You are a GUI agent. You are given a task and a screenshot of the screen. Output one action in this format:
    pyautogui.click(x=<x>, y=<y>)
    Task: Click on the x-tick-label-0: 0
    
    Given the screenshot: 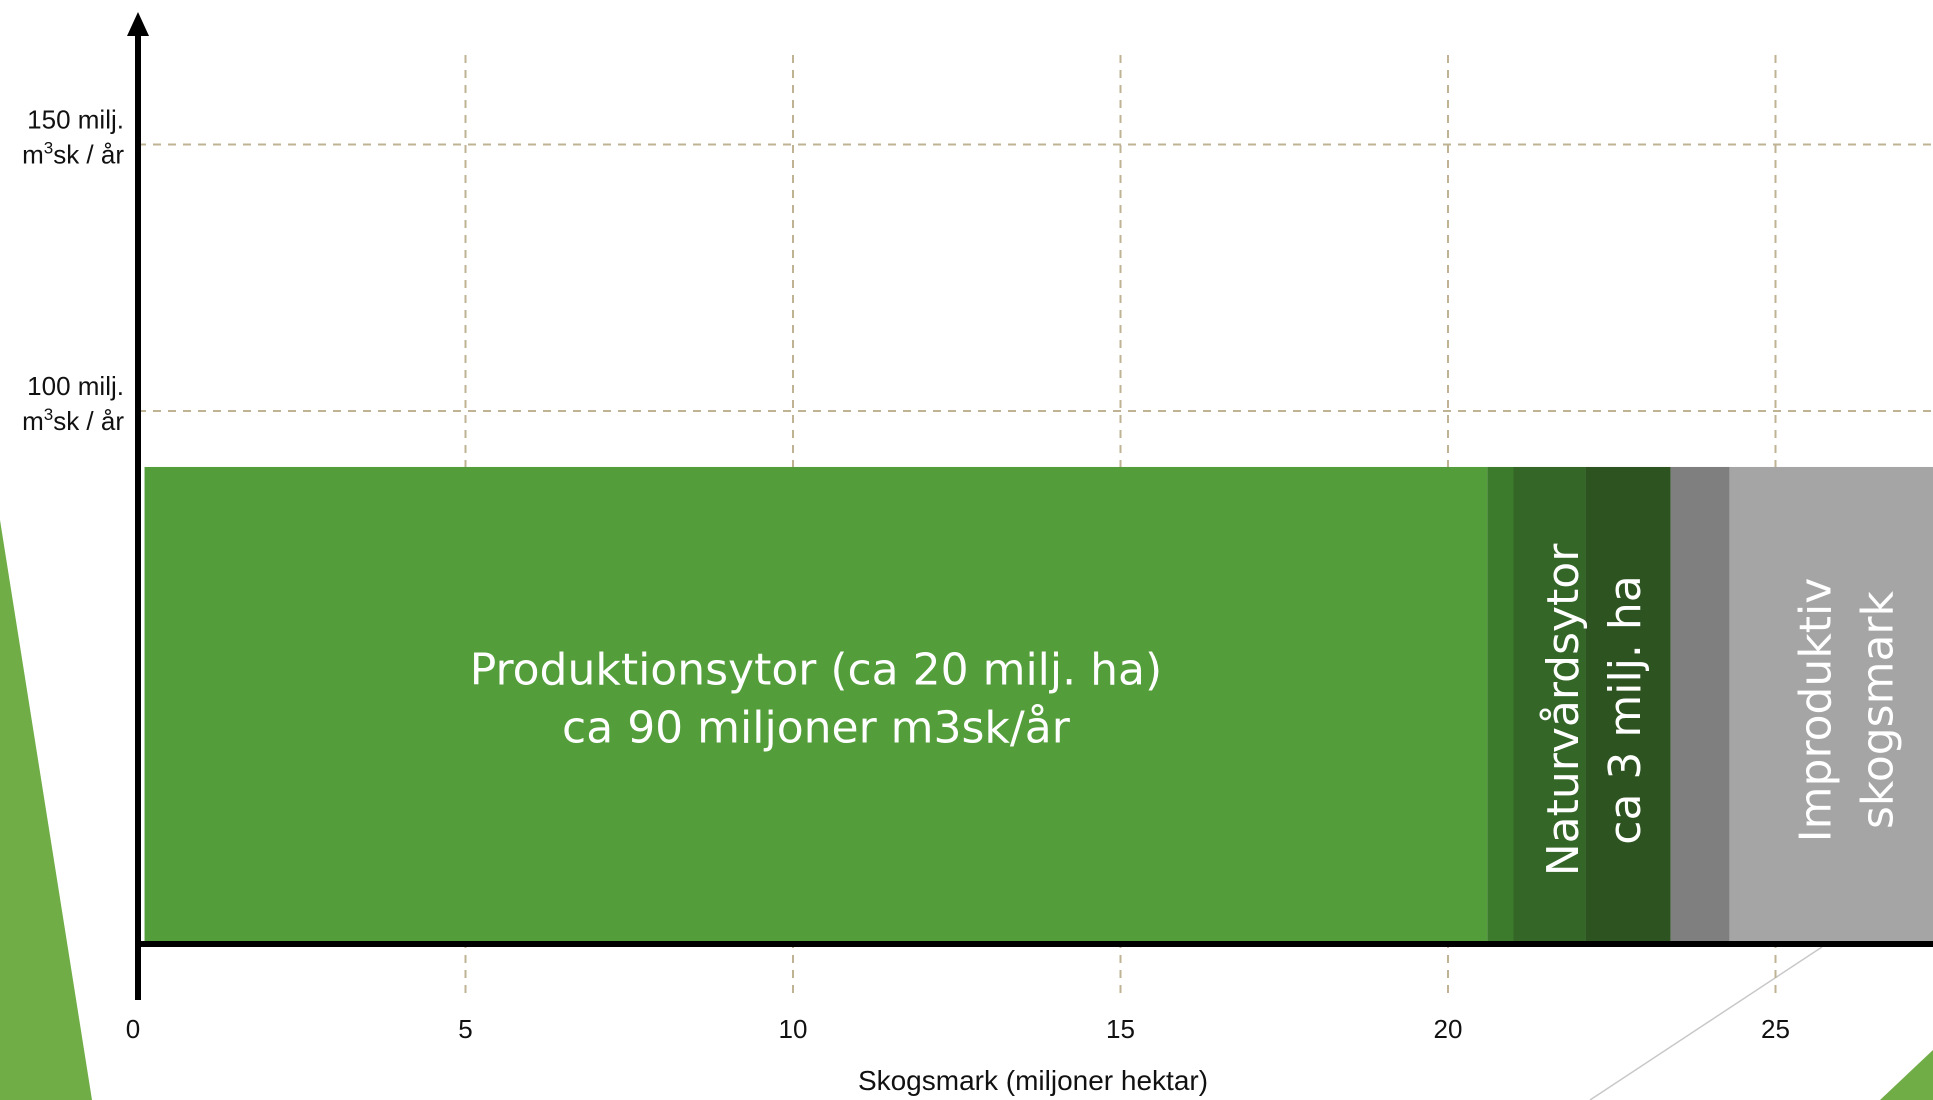 What is the action you would take?
    pyautogui.click(x=133, y=1029)
    